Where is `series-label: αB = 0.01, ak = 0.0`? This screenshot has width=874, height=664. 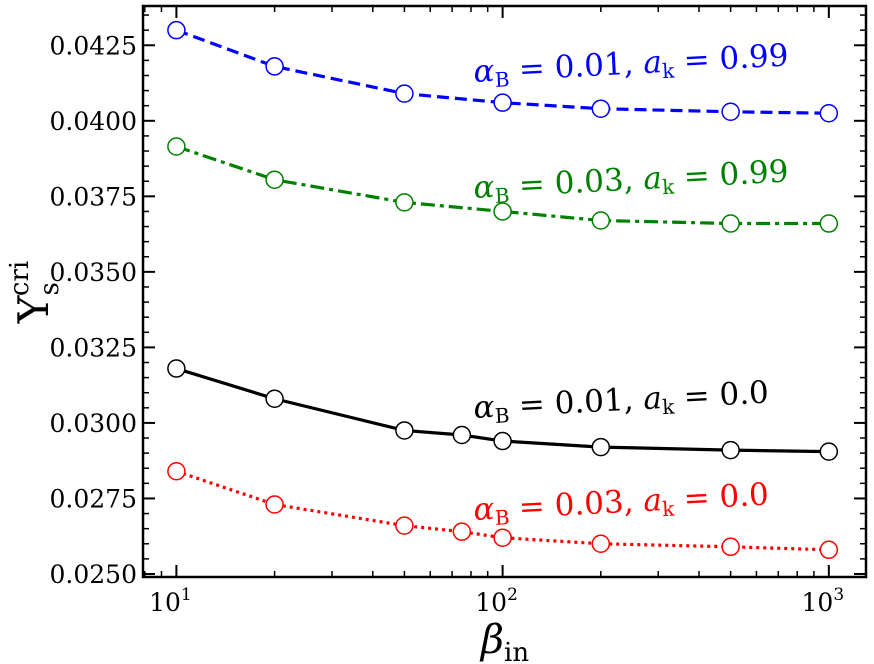 series-label: αB = 0.01, ak = 0.0 is located at coordinates (621, 402).